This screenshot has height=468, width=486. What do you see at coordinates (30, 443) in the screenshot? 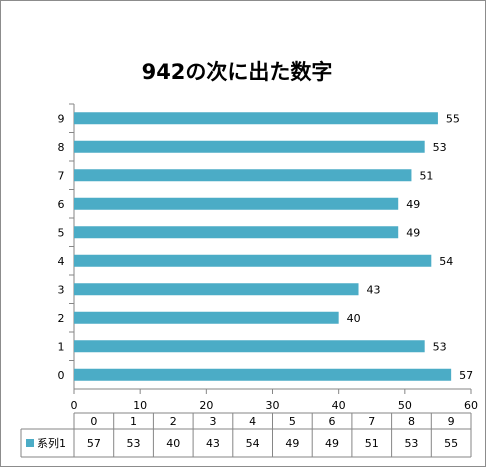
I see `legend-key` at bounding box center [30, 443].